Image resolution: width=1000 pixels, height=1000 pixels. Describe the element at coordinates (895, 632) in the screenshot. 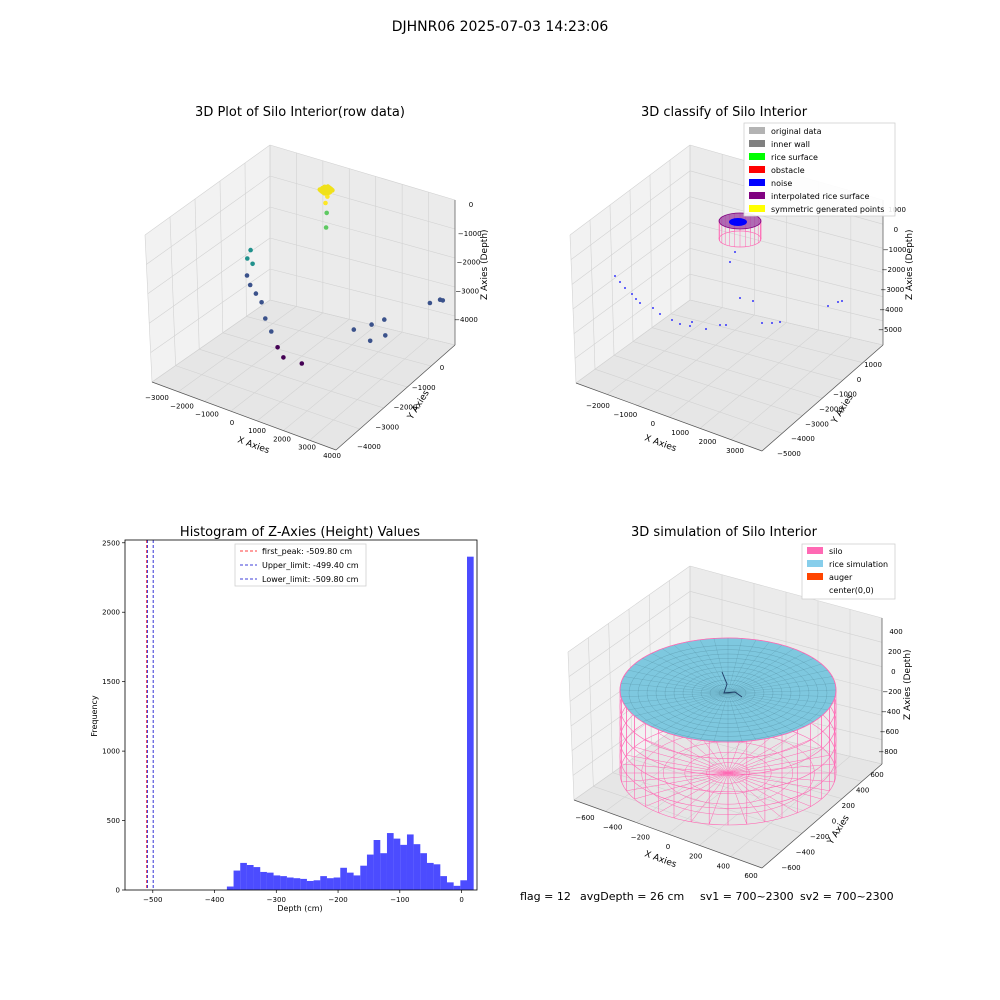

I see `z-tick-label: 400` at that location.